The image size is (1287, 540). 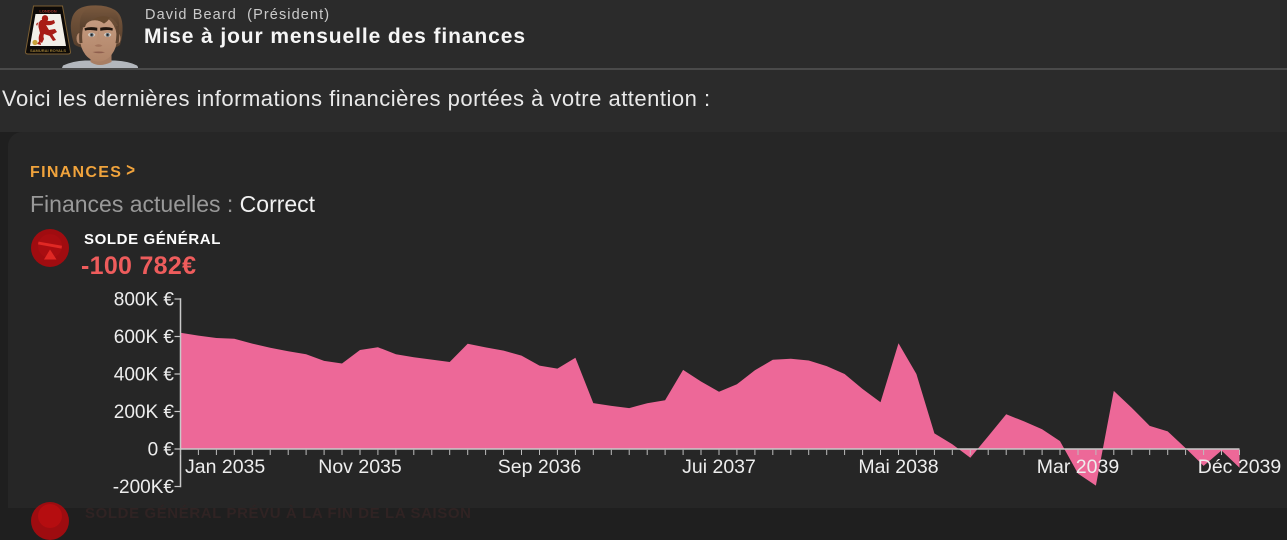 What do you see at coordinates (1078, 467) in the screenshot?
I see `svg-text: Mar 2039` at bounding box center [1078, 467].